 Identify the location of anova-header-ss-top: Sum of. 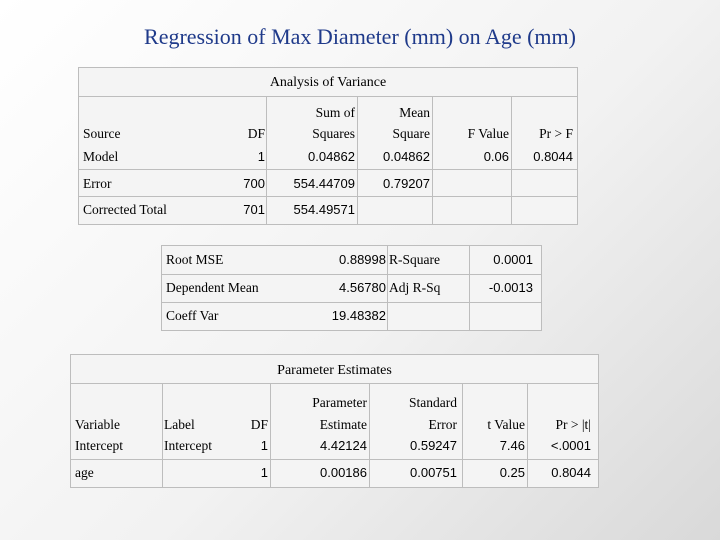
(335, 112).